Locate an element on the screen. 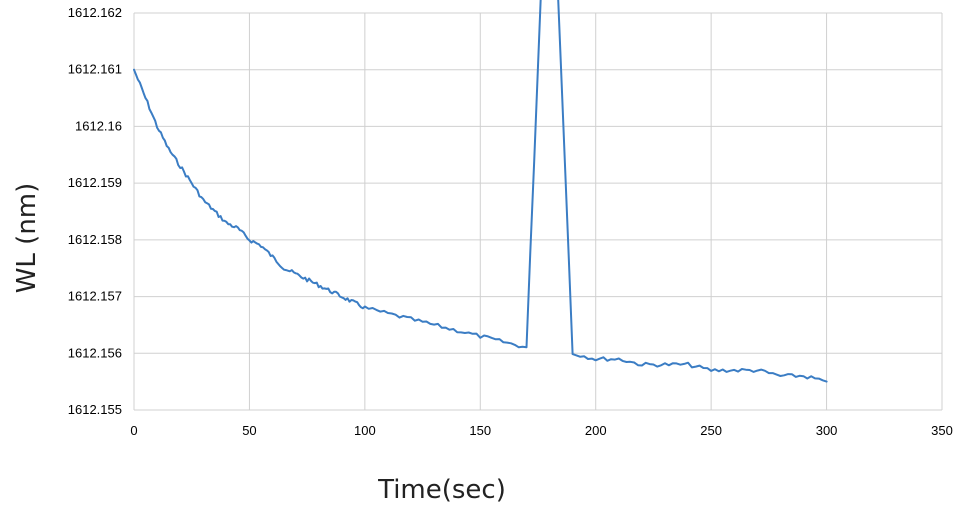  y-tick-label: 1612.159 is located at coordinates (95, 182).